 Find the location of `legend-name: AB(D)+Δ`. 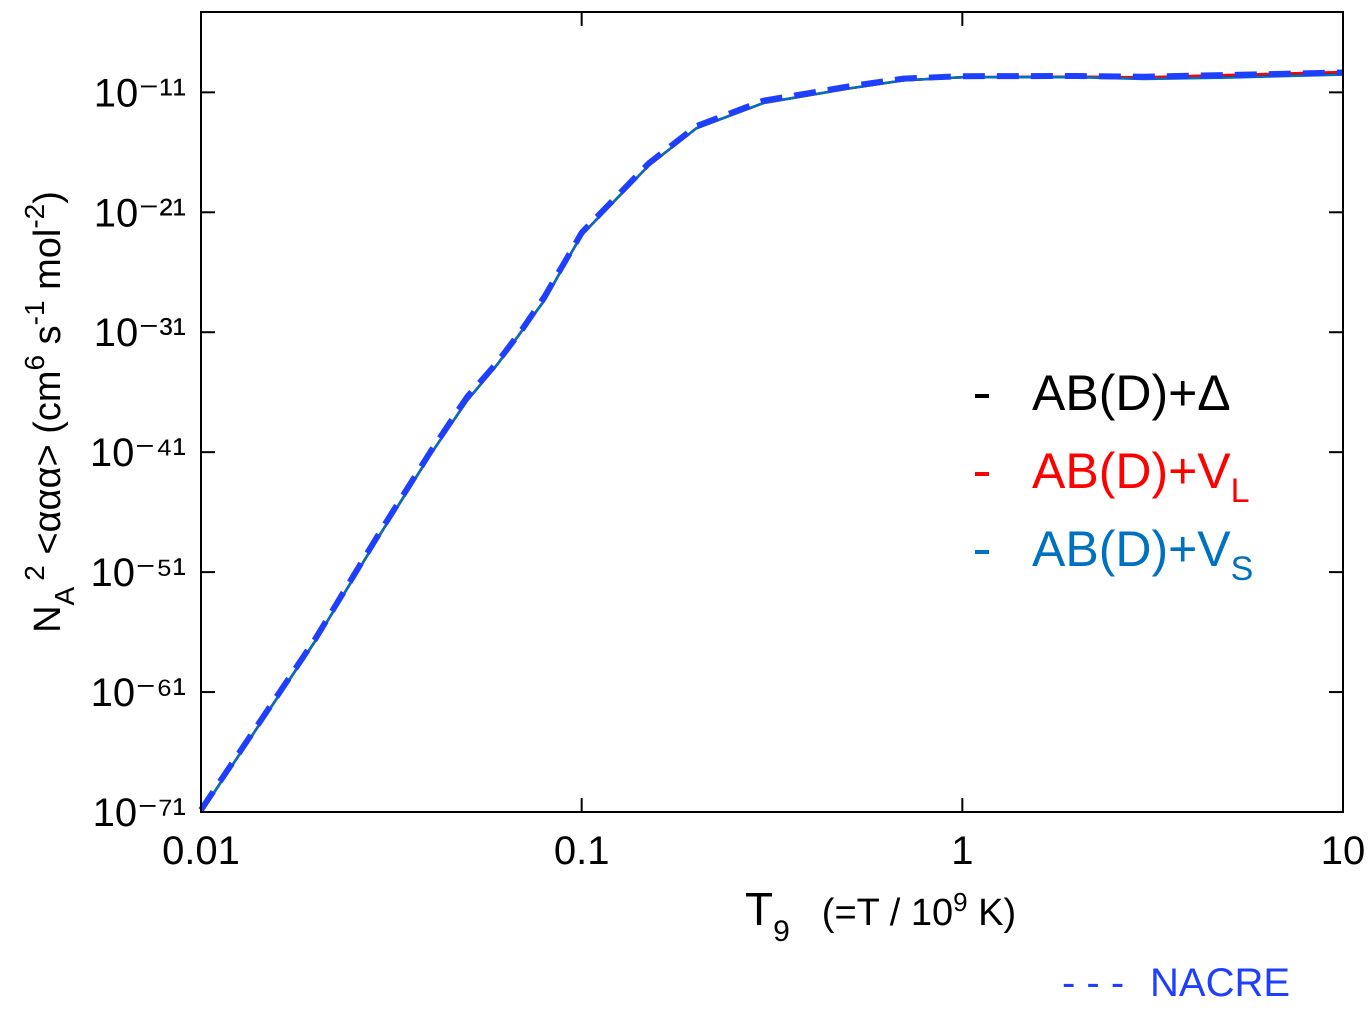

legend-name: AB(D)+Δ is located at coordinates (1131, 393).